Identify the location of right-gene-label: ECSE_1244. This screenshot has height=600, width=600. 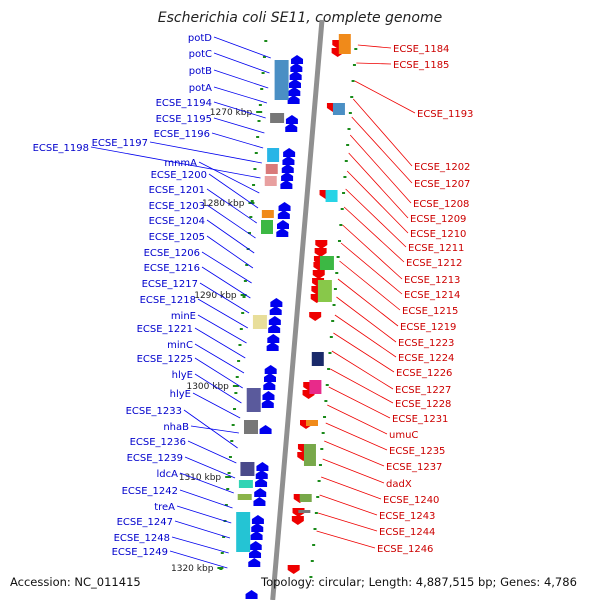
(407, 532).